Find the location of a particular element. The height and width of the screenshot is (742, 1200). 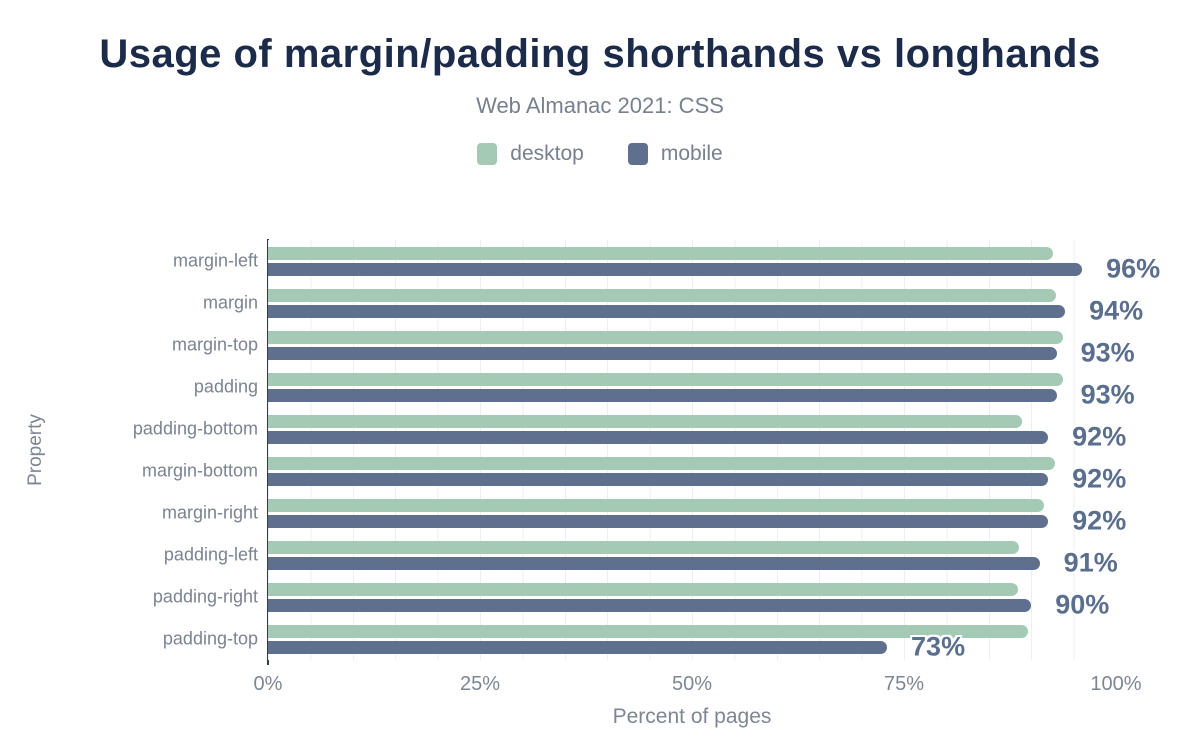

legend-item-desktop: desktop is located at coordinates (530, 154).